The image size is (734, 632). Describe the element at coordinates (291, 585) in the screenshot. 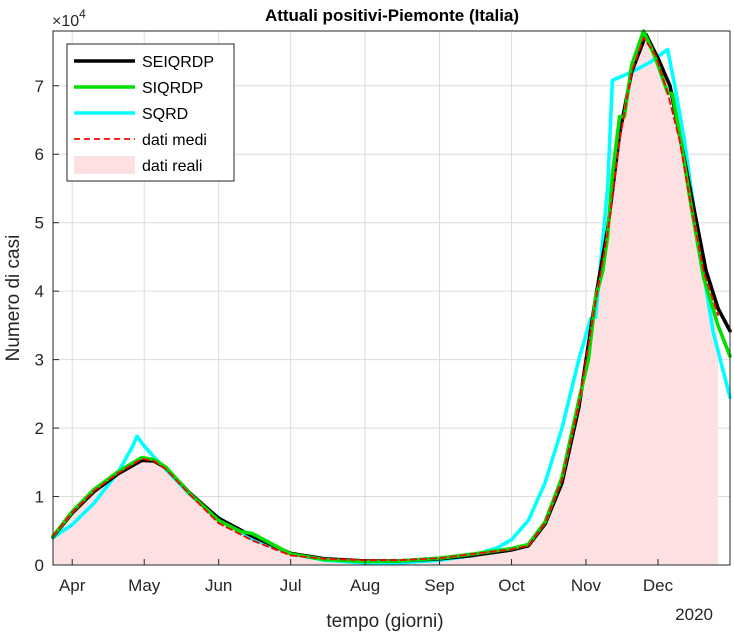

I see `x-tick-label: Jul` at that location.